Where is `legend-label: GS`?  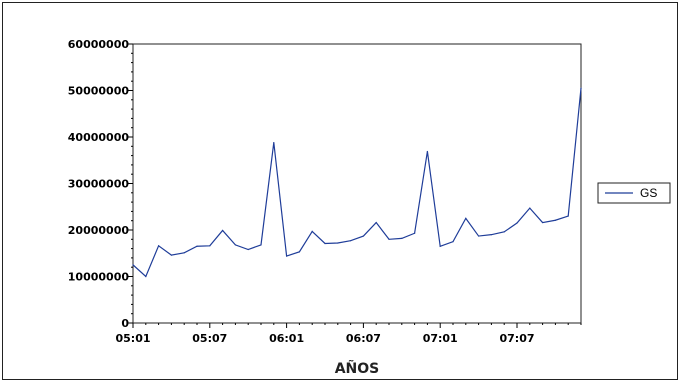 legend-label: GS is located at coordinates (648, 193).